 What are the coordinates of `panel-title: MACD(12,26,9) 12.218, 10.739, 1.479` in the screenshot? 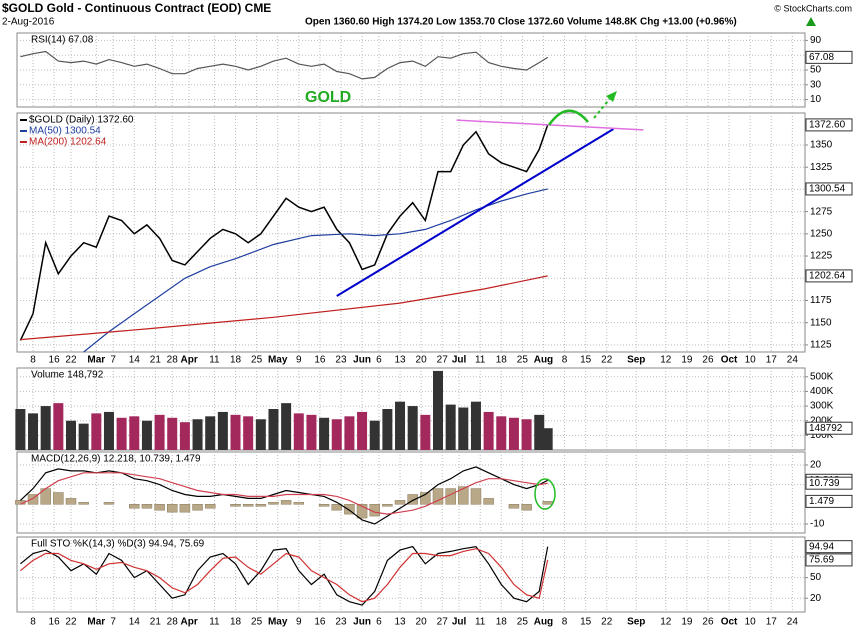 It's located at (116, 459).